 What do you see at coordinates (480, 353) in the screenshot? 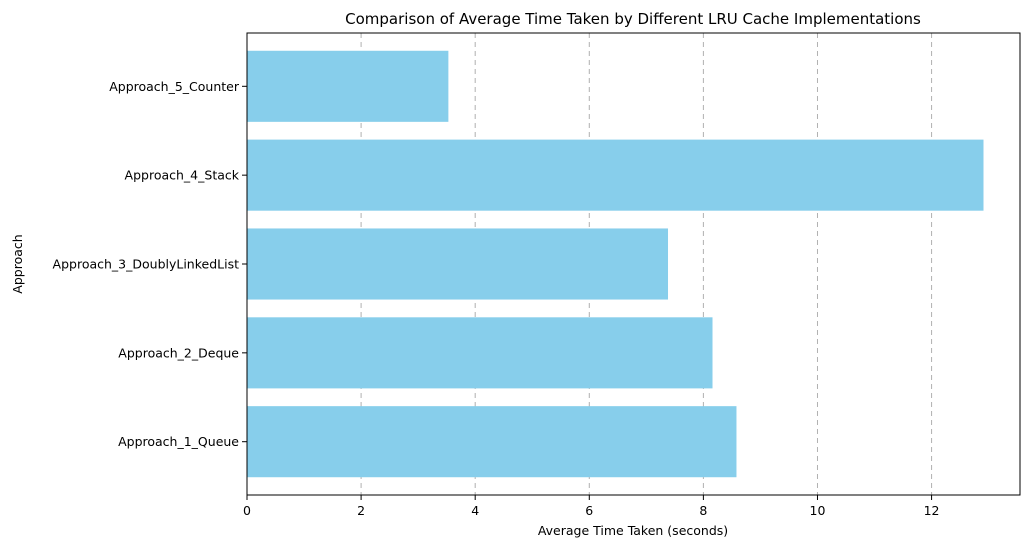
I see `bar-approach-2-deque` at bounding box center [480, 353].